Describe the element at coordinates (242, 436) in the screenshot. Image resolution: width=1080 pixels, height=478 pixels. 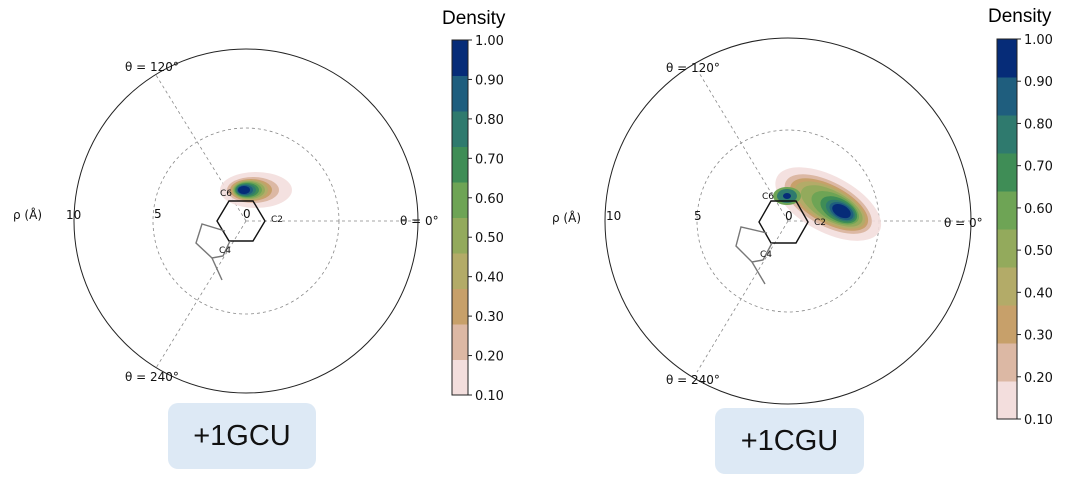
I see `panel-label-1: +1GCU` at that location.